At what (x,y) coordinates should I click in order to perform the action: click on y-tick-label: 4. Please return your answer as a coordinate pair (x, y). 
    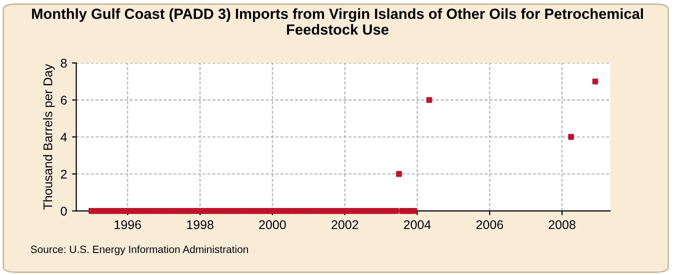
    Looking at the image, I should click on (63, 137).